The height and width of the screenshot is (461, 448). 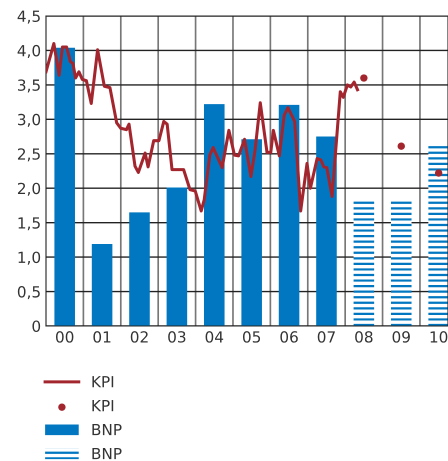 I want to click on x-tick-label: 10, so click(x=439, y=337).